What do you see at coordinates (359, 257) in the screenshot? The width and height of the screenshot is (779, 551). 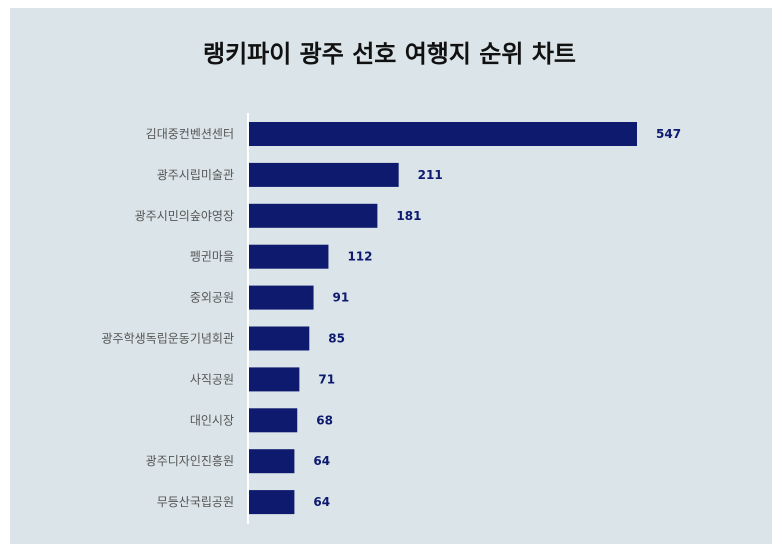 I see `value-label: 112` at bounding box center [359, 257].